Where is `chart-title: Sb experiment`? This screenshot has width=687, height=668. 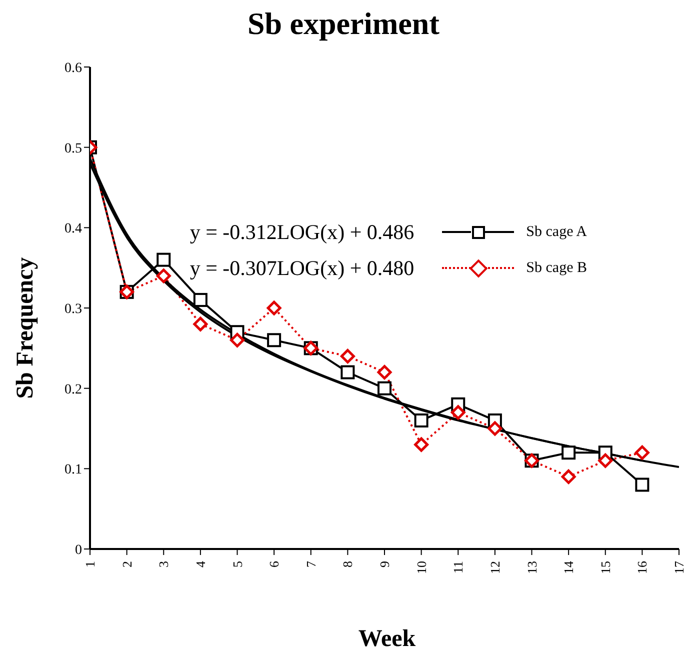
chart-title: Sb experiment is located at coordinates (343, 24).